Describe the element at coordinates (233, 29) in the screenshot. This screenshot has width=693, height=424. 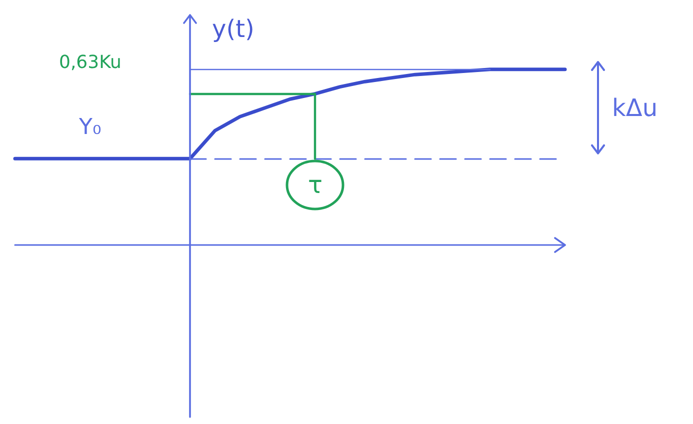
I see `y-axis-title: y(t)` at that location.